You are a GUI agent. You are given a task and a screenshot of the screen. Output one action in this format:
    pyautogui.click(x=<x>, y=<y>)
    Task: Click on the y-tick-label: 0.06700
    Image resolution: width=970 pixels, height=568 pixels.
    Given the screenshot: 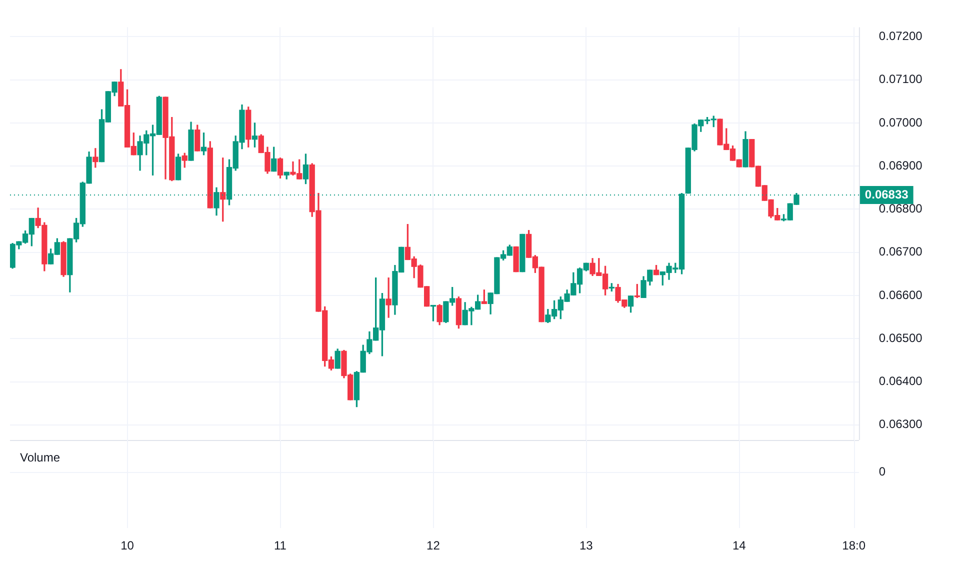 What is the action you would take?
    pyautogui.click(x=900, y=251)
    